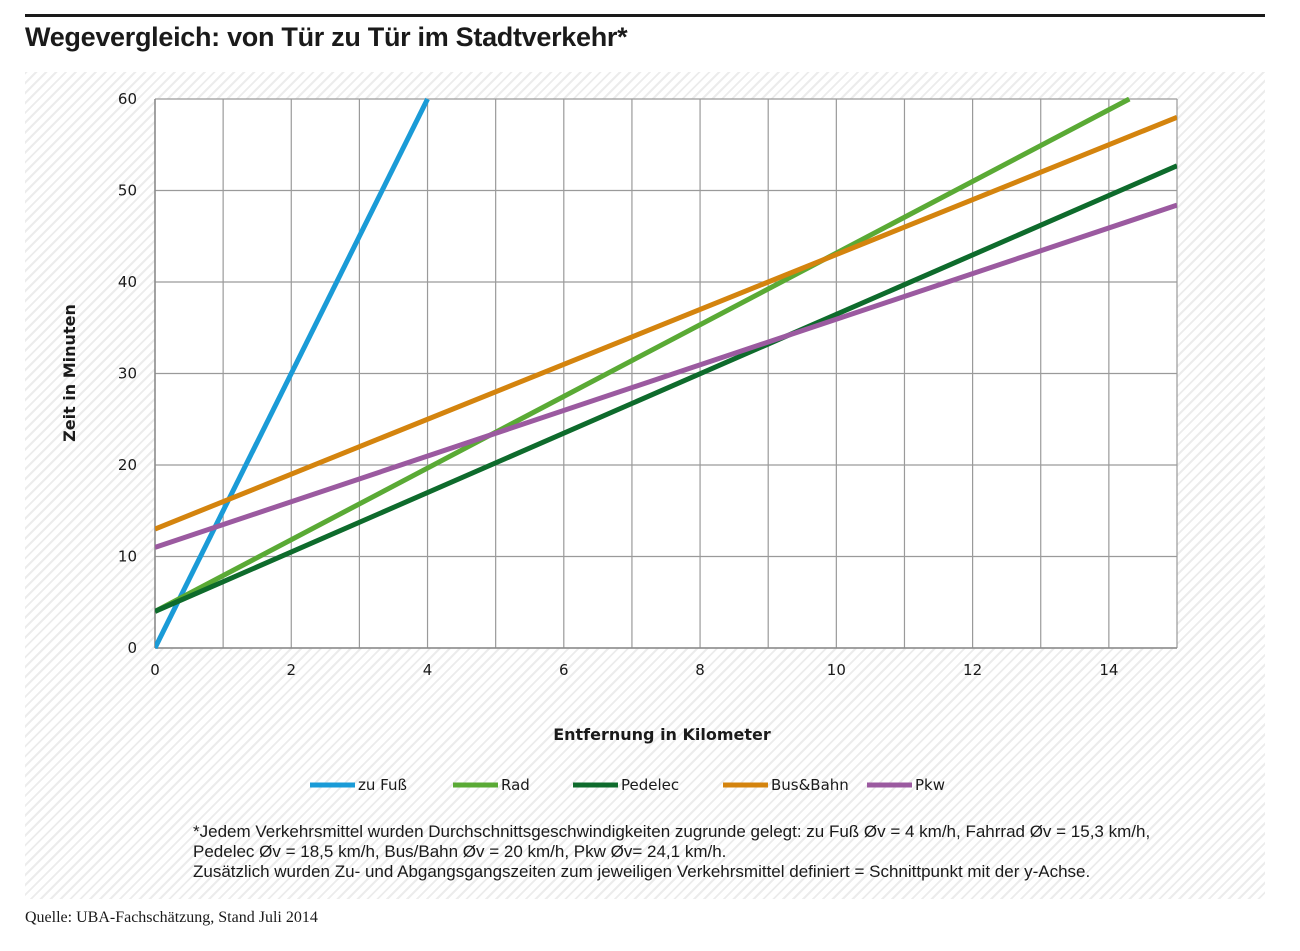 The image size is (1300, 951). I want to click on y-tick-label: 10, so click(127, 557).